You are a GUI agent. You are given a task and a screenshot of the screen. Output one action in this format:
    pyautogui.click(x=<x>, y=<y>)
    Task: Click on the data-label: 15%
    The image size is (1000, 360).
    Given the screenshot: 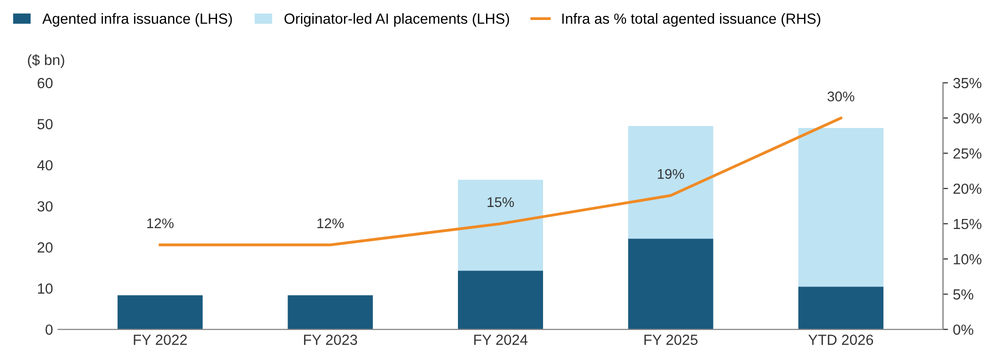 What is the action you would take?
    pyautogui.click(x=501, y=202)
    